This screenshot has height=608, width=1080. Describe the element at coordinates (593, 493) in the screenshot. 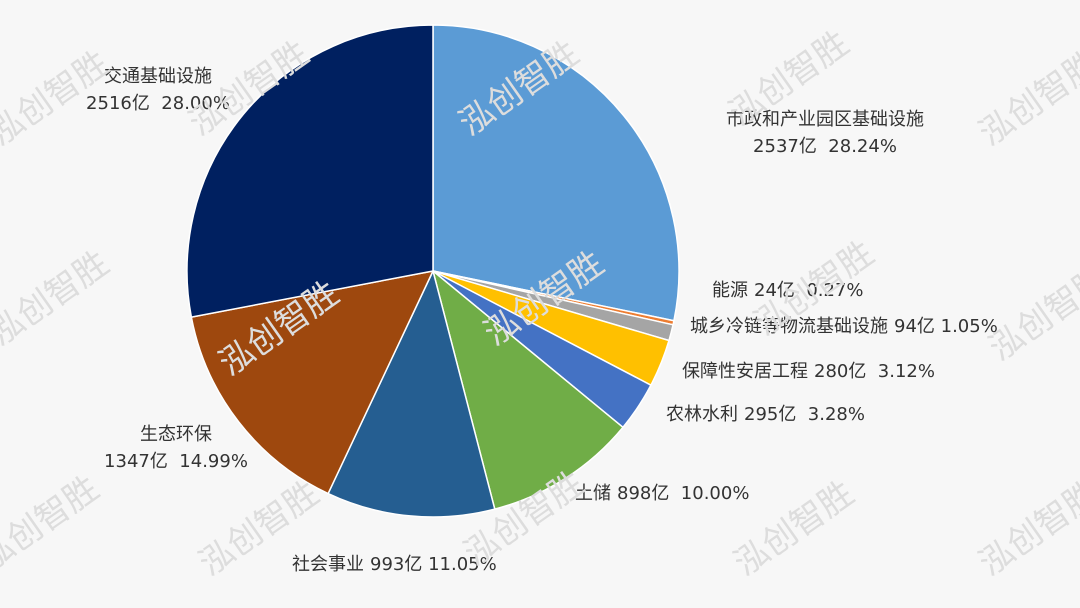

I see `category-label: 土储` at that location.